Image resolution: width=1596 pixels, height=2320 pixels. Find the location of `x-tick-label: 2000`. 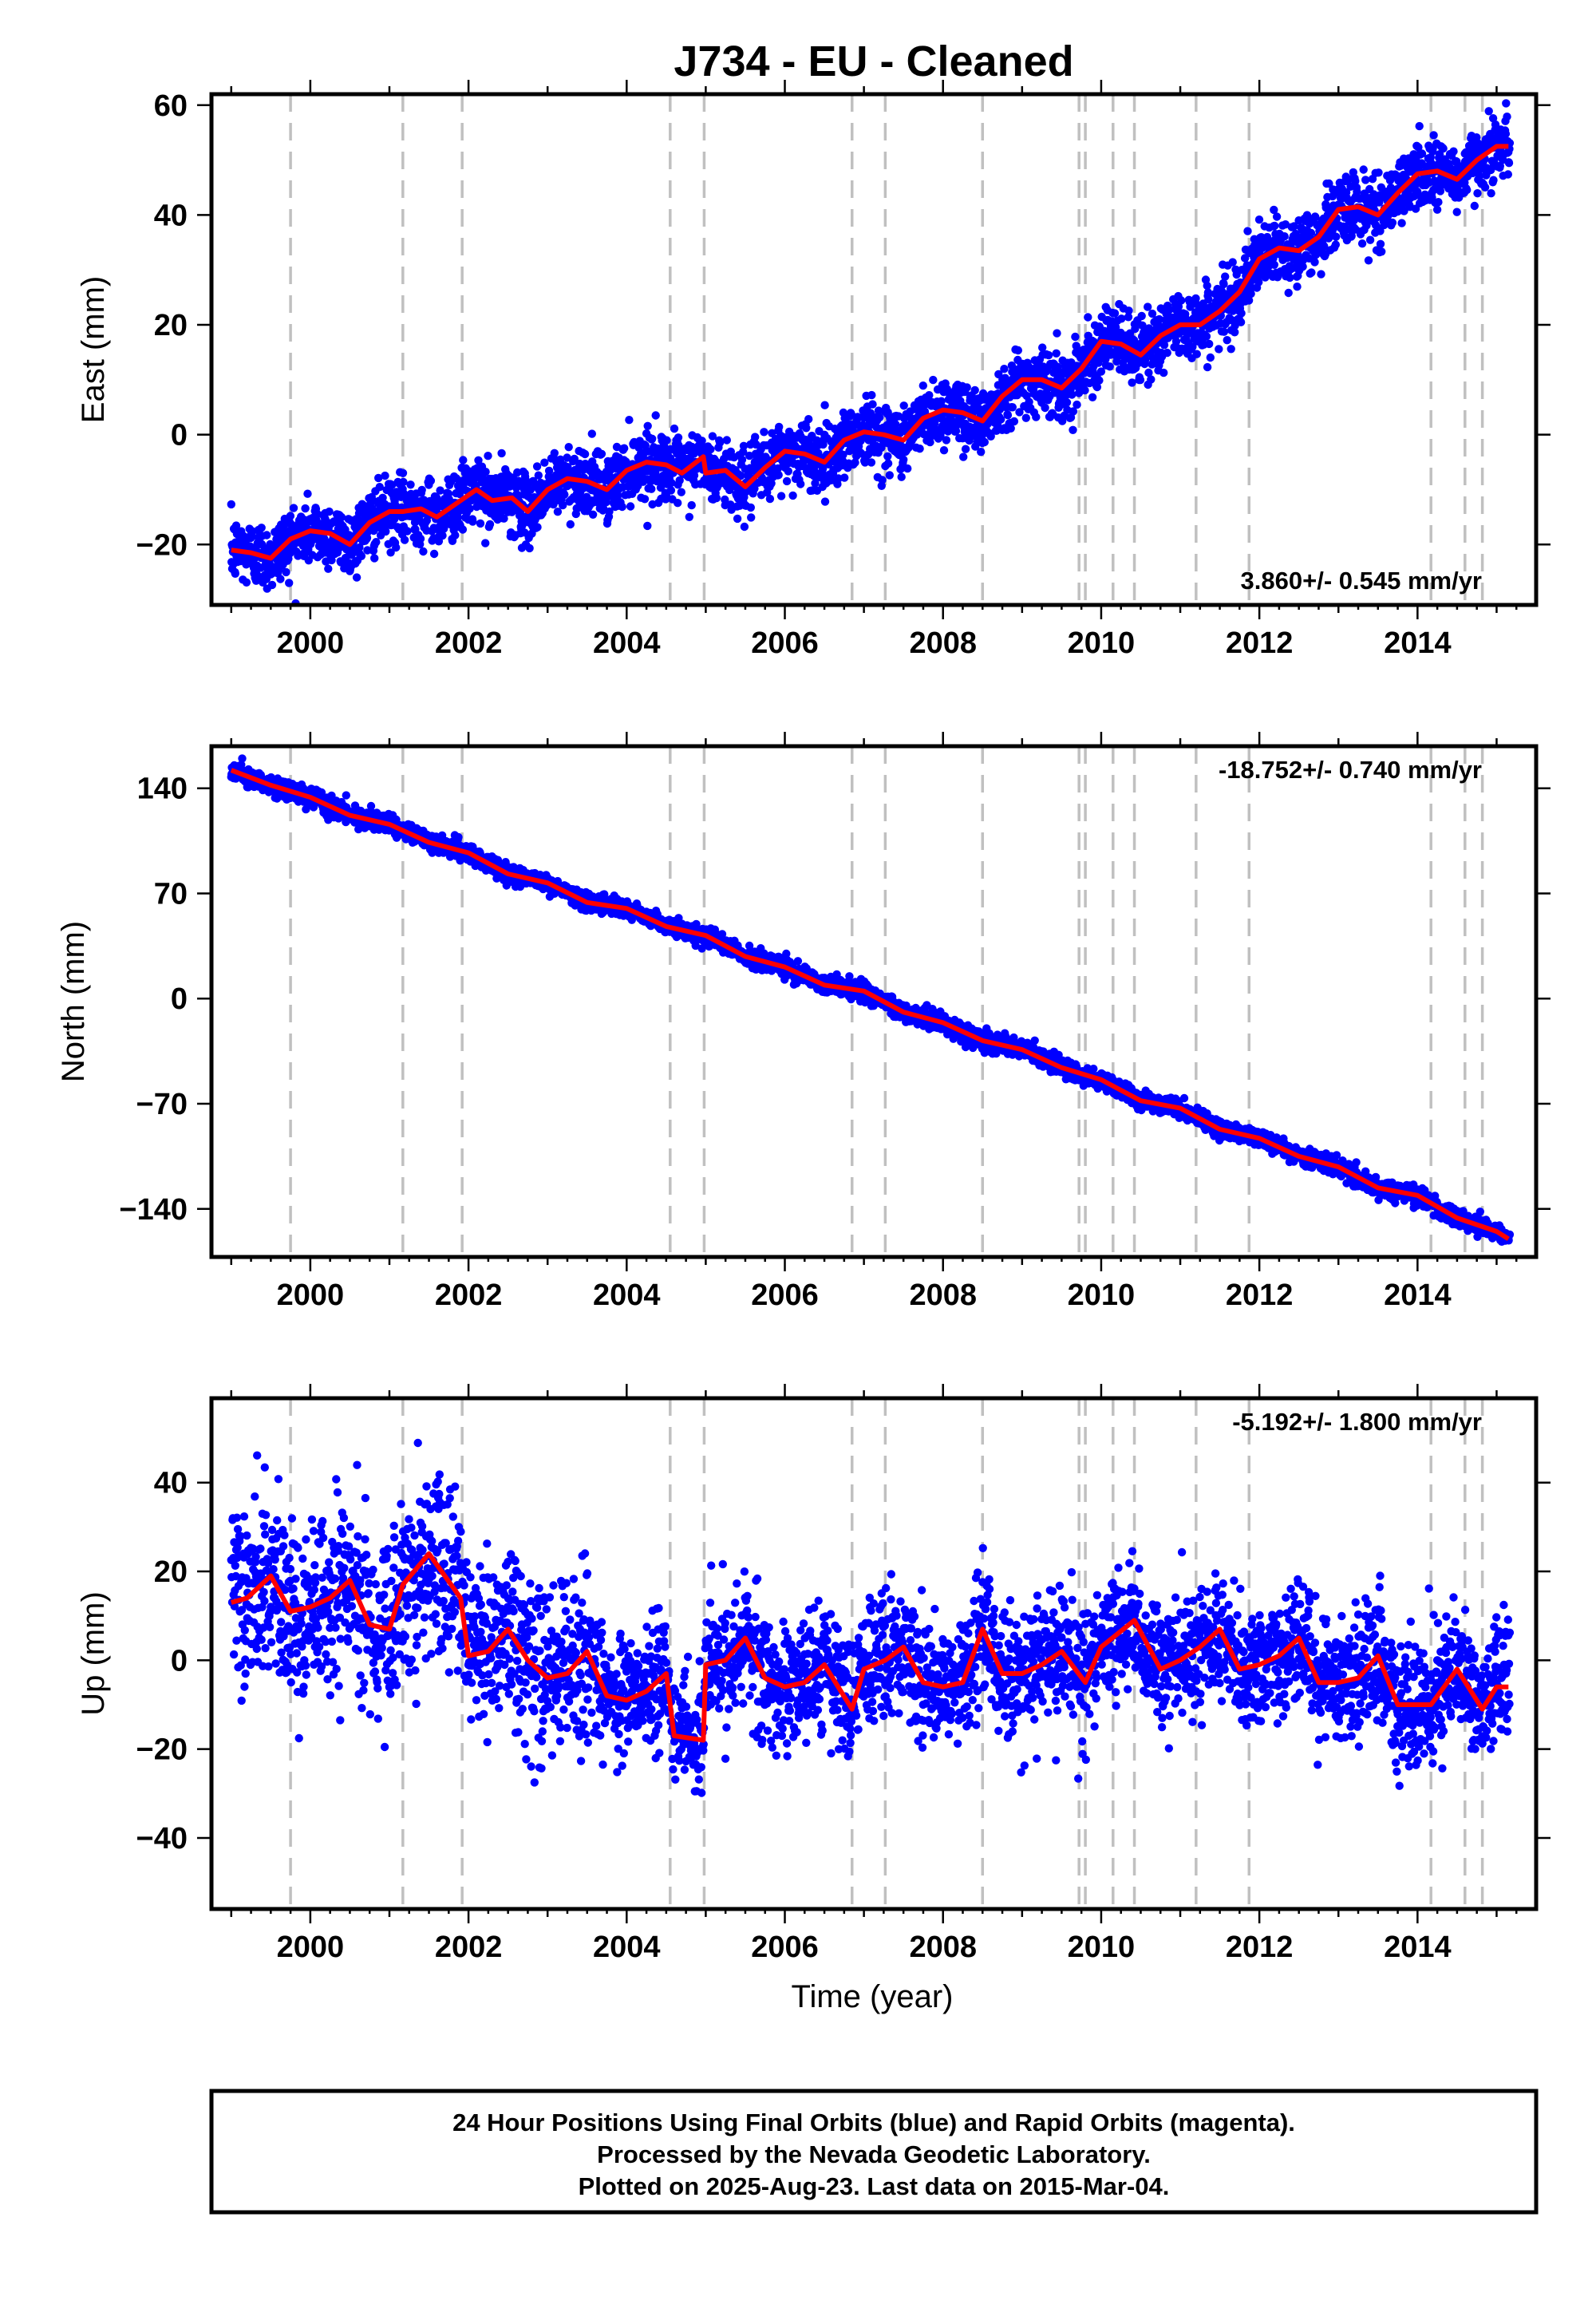

x-tick-label: 2000 is located at coordinates (311, 643).